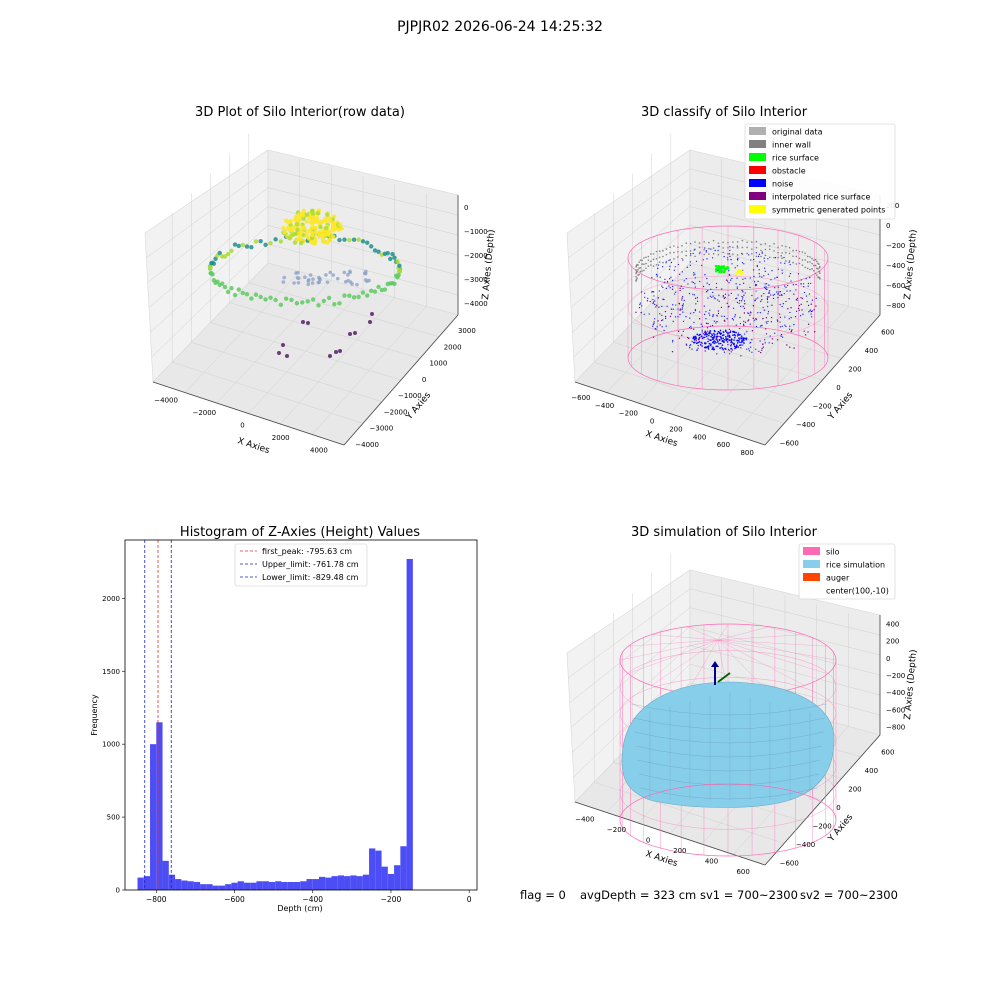 The height and width of the screenshot is (1000, 1000). What do you see at coordinates (811, 564) in the screenshot?
I see `legend-swatch` at bounding box center [811, 564].